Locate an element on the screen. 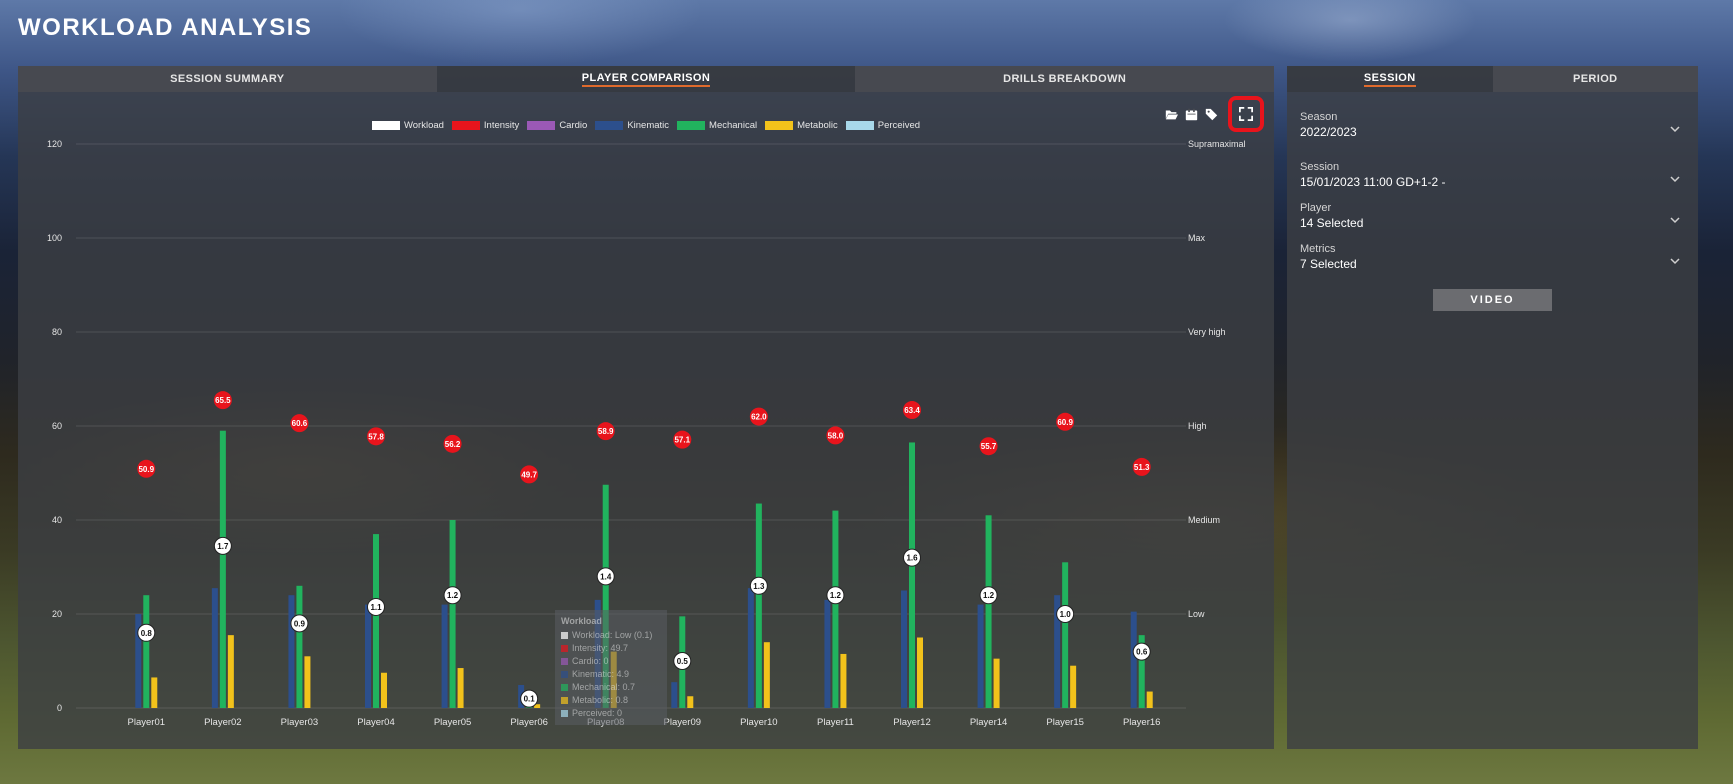 This screenshot has width=1733, height=784. tooltip-text: Perceived: 0 is located at coordinates (597, 713).